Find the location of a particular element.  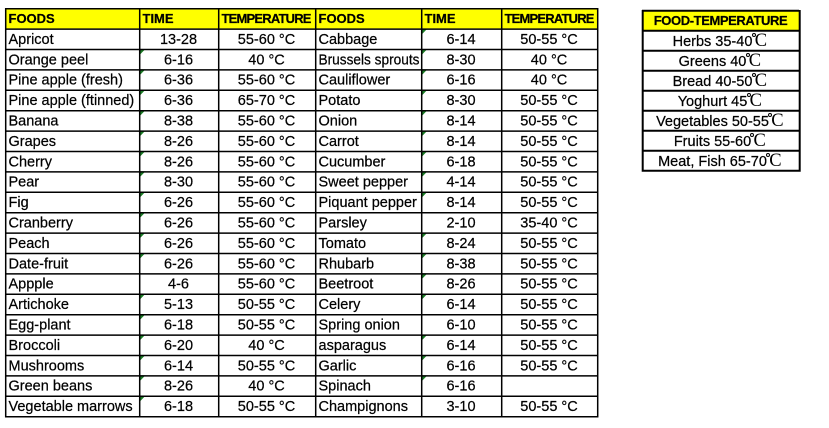

svg-text: Vegetables 50-55 is located at coordinates (712, 122).